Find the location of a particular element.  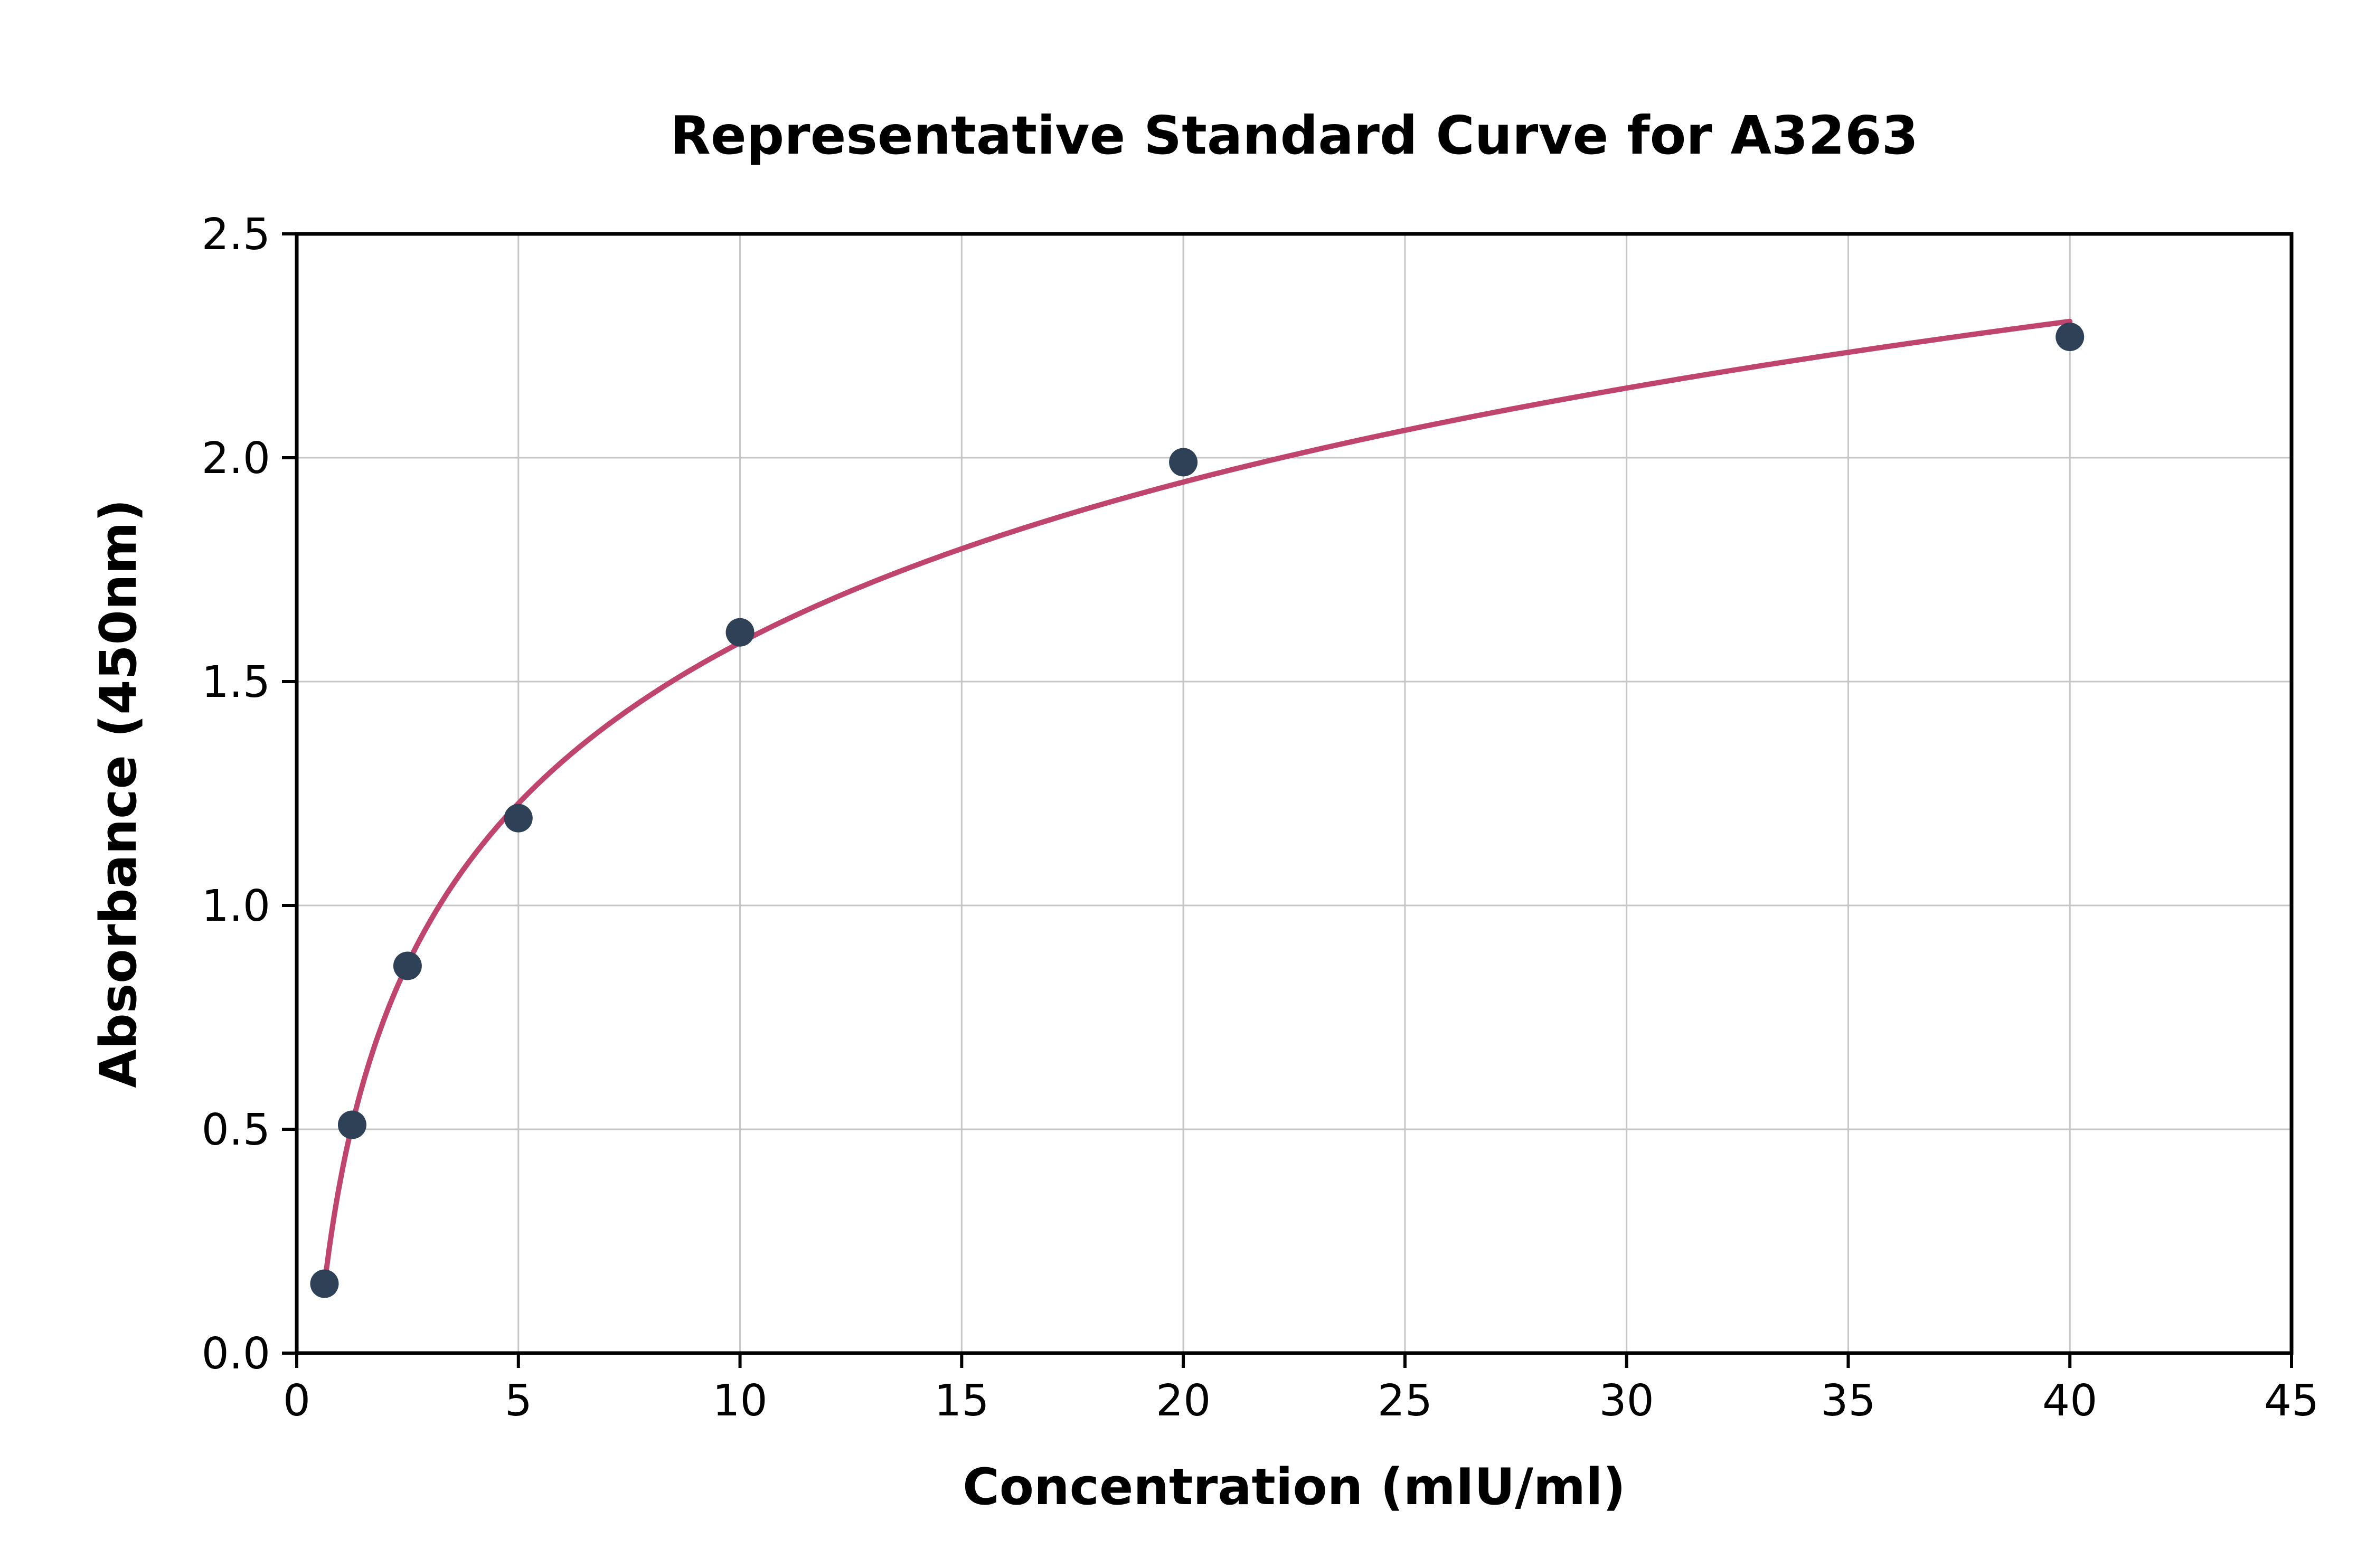

x-tick-label: 10 is located at coordinates (740, 1401).